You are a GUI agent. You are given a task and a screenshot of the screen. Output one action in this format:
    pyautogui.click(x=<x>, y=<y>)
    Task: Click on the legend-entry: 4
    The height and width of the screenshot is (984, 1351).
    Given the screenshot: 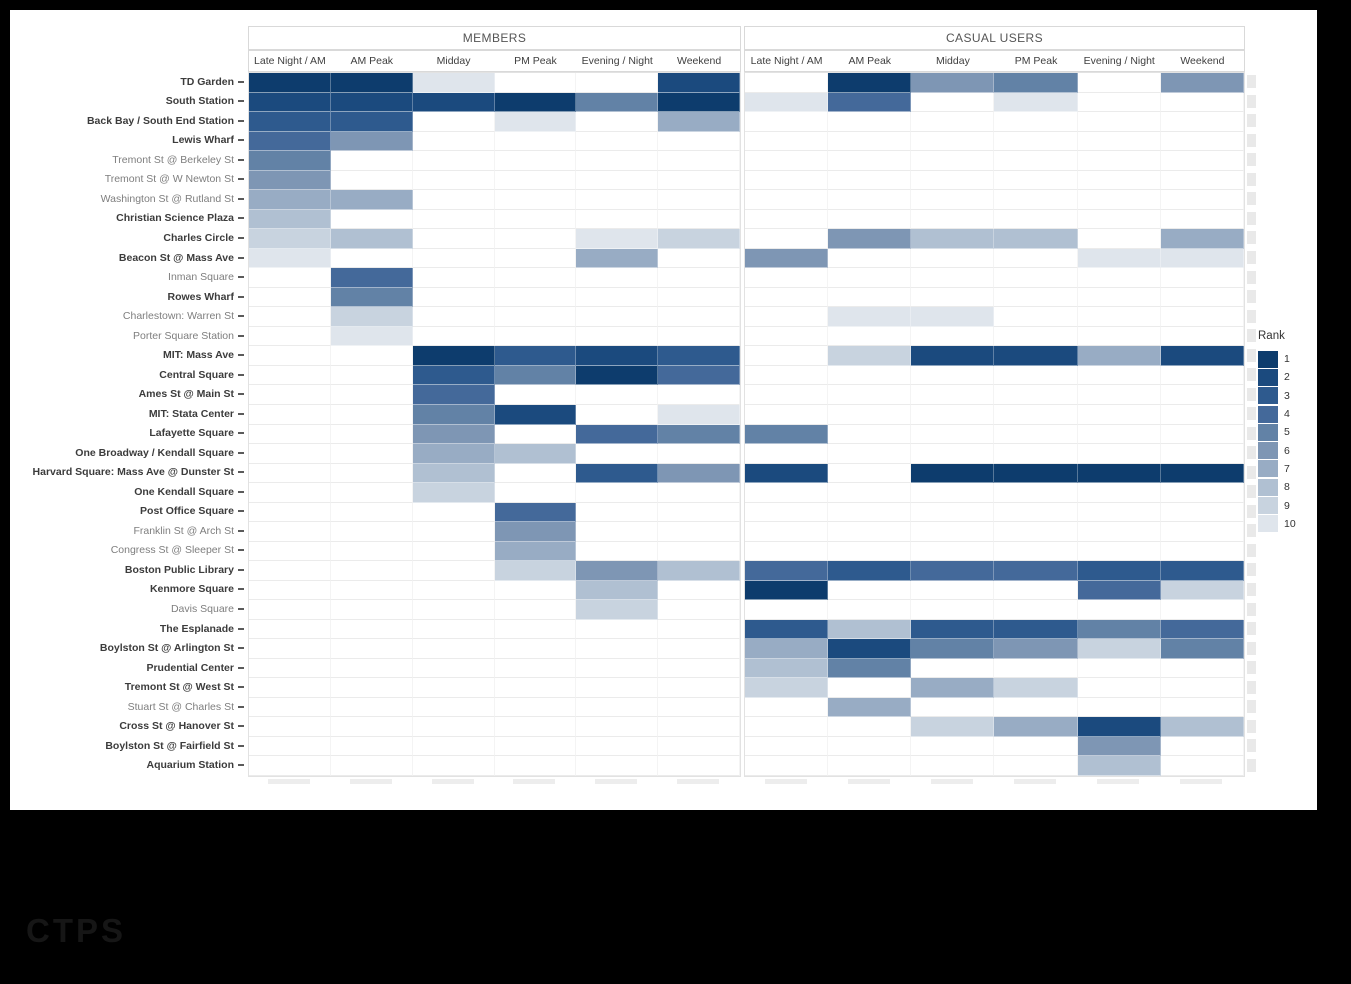 What is the action you would take?
    pyautogui.click(x=1277, y=414)
    